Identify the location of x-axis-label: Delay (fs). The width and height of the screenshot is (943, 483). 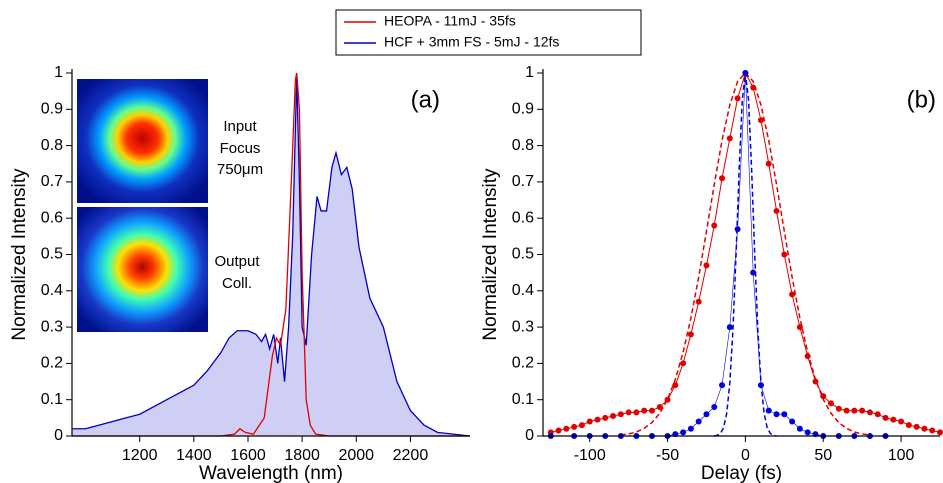
(741, 473).